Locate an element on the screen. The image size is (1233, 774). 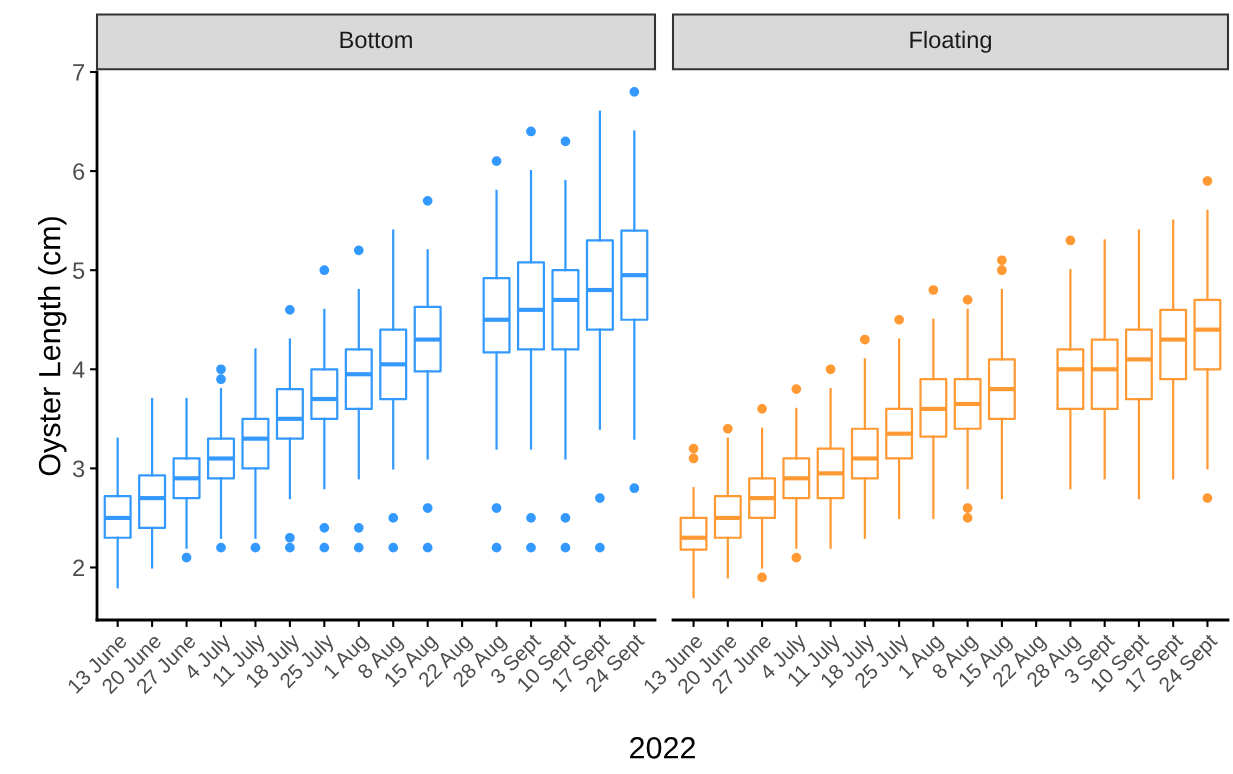
y-tick-label: 4 is located at coordinates (78, 369).